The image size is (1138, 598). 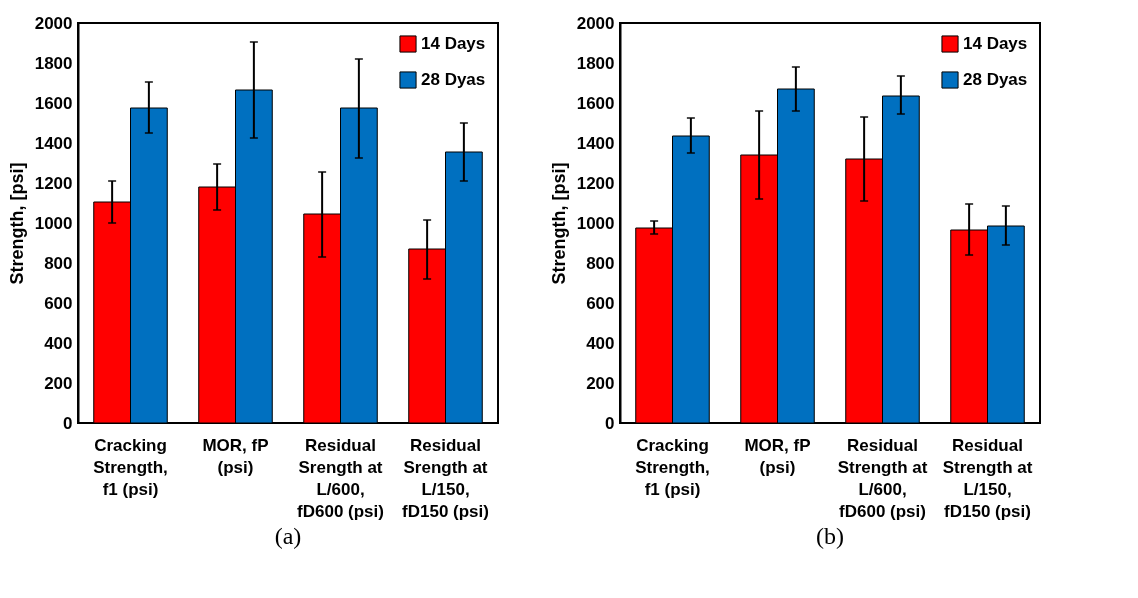 I want to click on x-tick-label: Residual Strength at L/150, fD150 (psi), so click(x=987, y=478).